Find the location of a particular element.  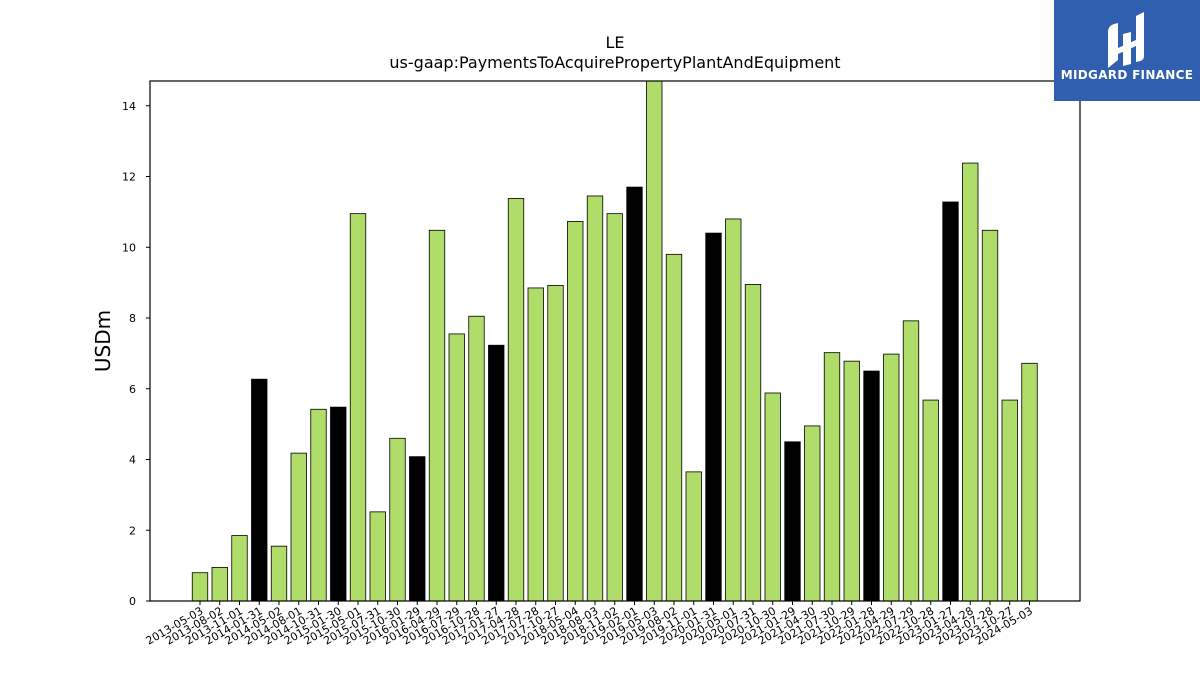

y-axis-label: USDm is located at coordinates (103, 341).